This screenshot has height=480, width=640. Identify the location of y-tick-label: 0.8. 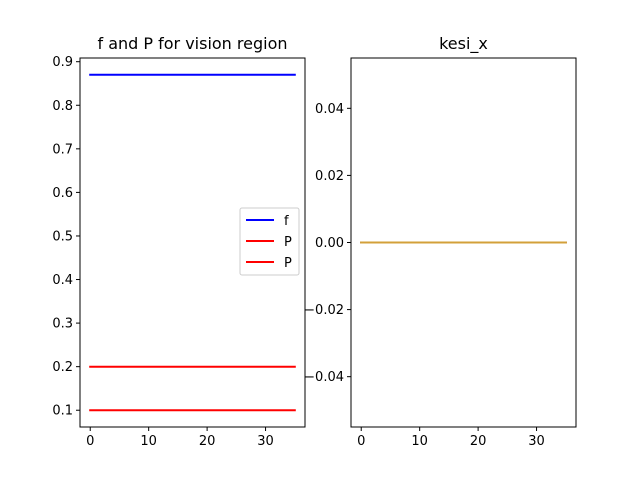
(62, 106).